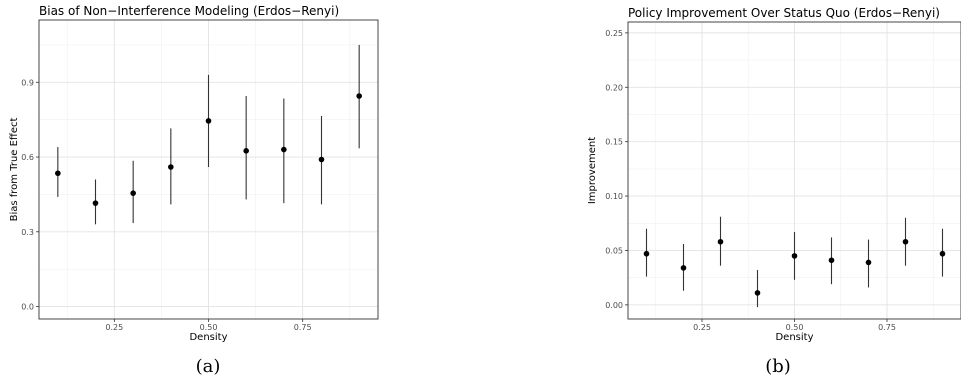  I want to click on y-tick-label: 0.9, so click(27, 82).